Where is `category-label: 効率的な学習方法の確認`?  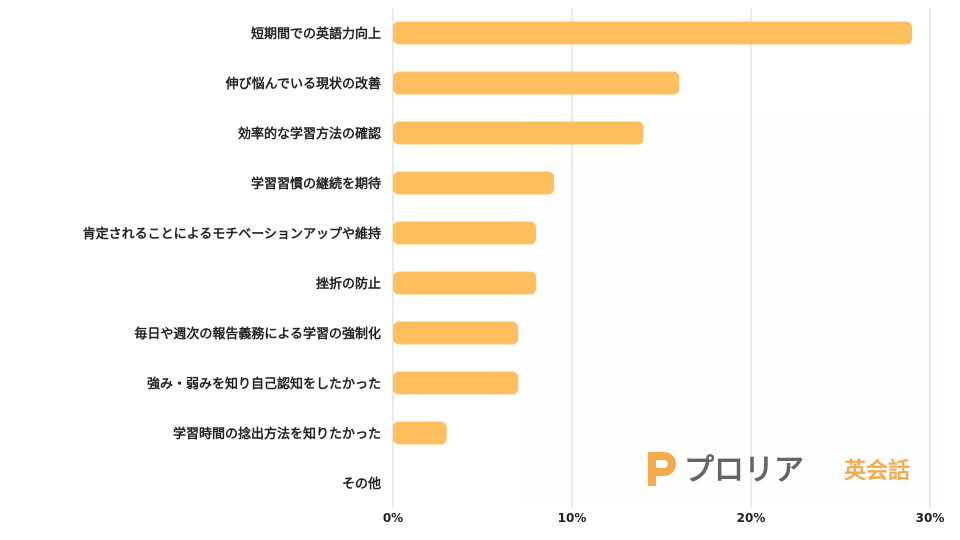 category-label: 効率的な学習方法の確認 is located at coordinates (309, 134).